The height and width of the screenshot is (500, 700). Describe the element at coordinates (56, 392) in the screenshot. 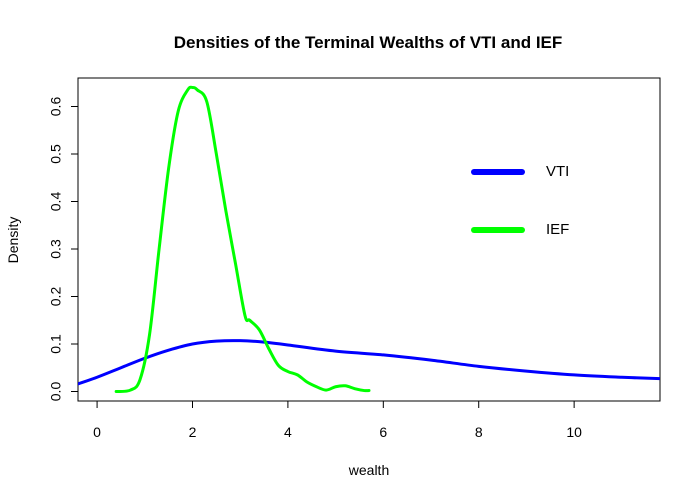

I see `y-tick-label: 0.0` at that location.